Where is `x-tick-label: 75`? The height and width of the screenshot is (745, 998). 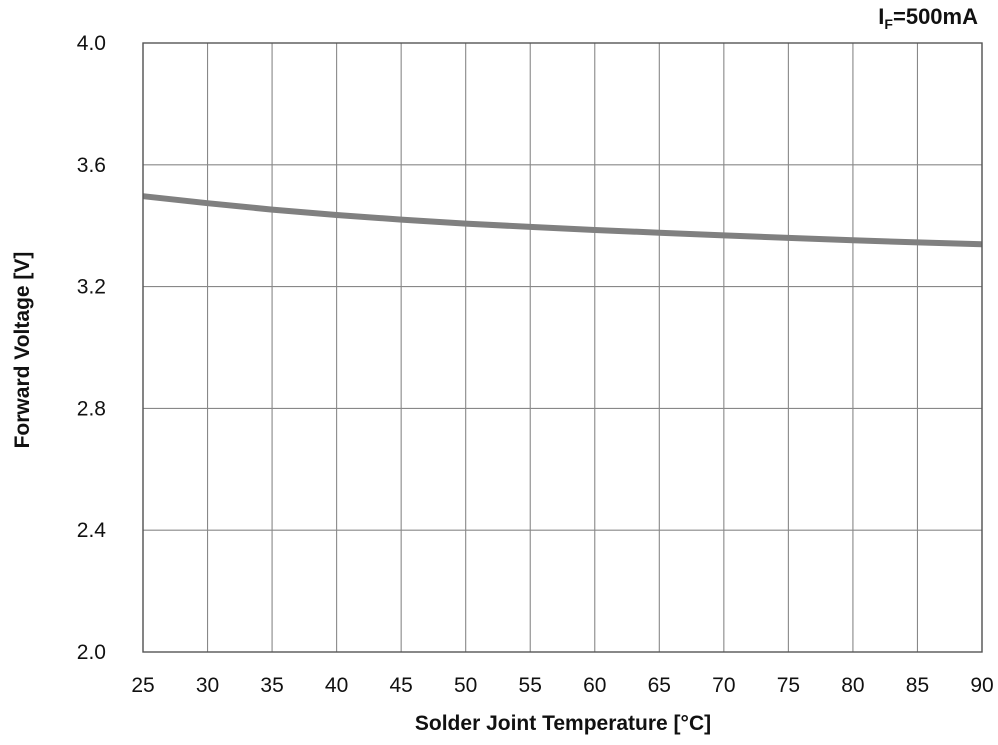 x-tick-label: 75 is located at coordinates (788, 685).